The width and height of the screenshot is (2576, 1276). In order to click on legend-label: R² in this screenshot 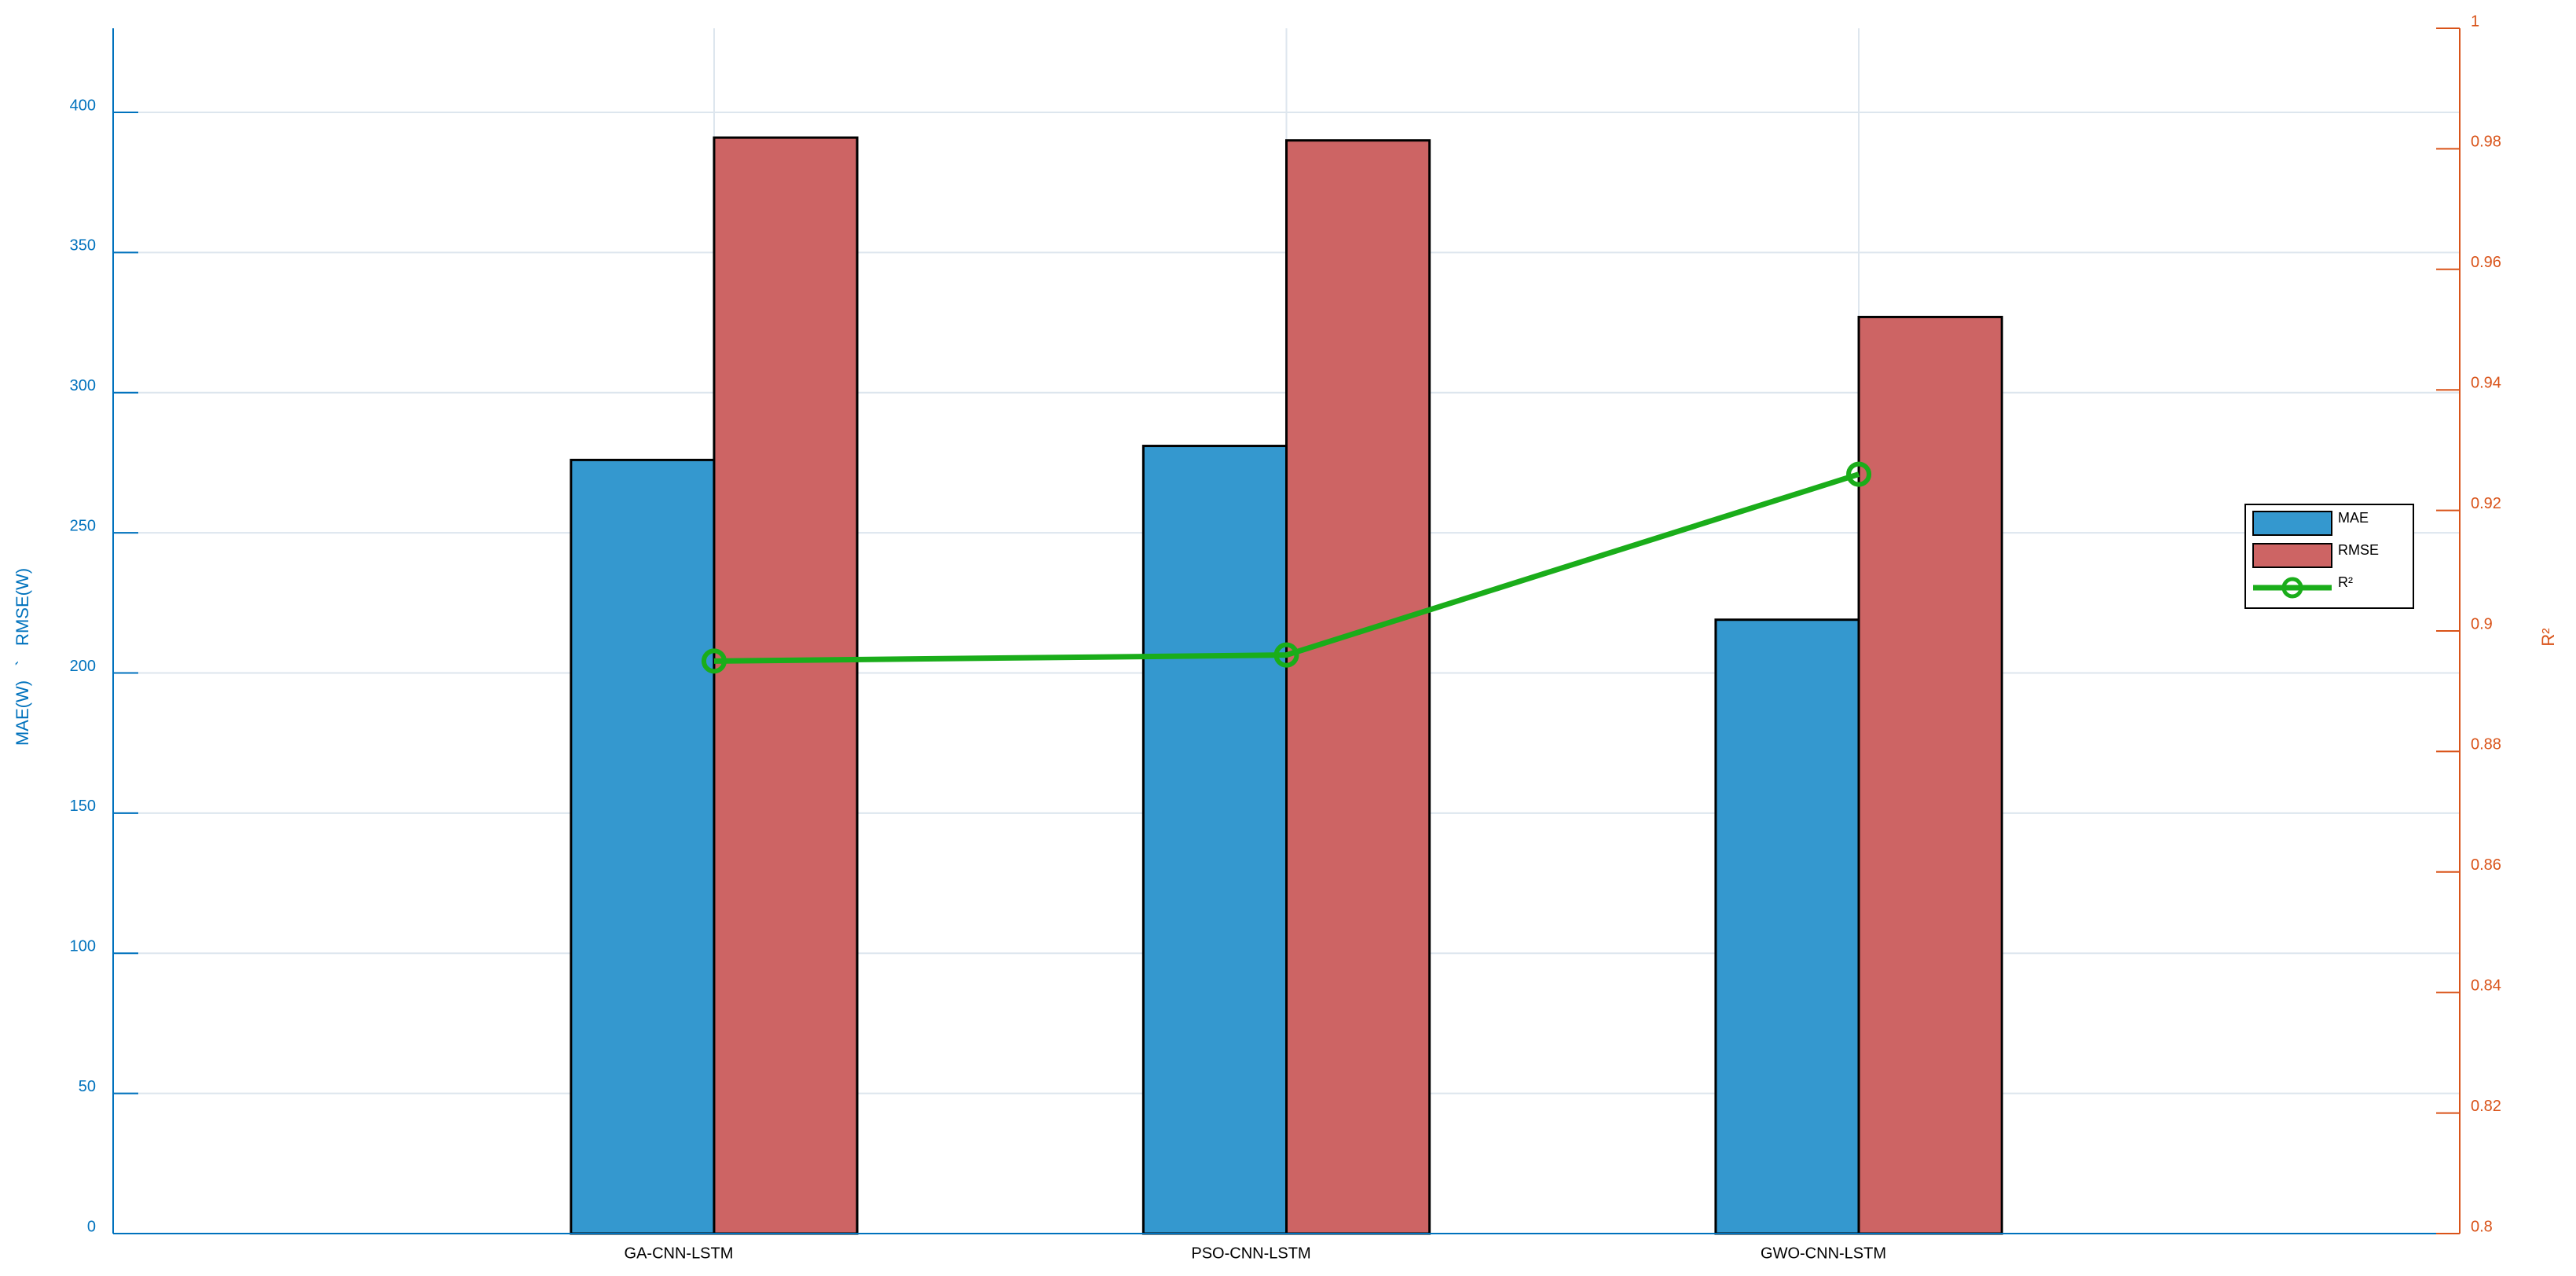, I will do `click(2345, 582)`.